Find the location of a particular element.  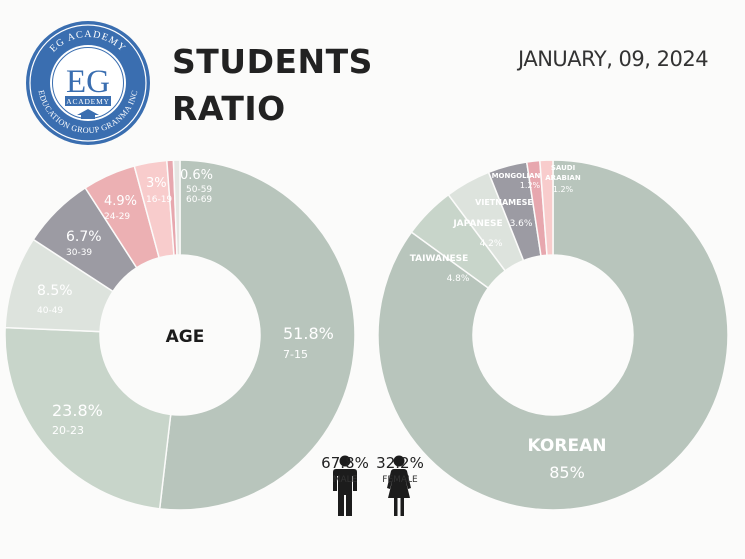

age-range-label: 30-39 is located at coordinates (79, 253).